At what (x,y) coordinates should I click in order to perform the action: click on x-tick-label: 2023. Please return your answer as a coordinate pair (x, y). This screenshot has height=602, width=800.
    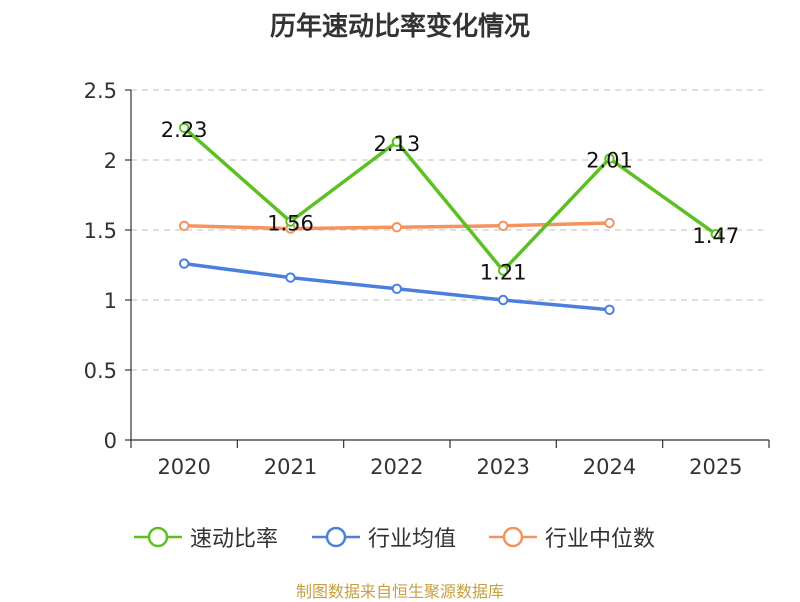
    Looking at the image, I should click on (502, 467).